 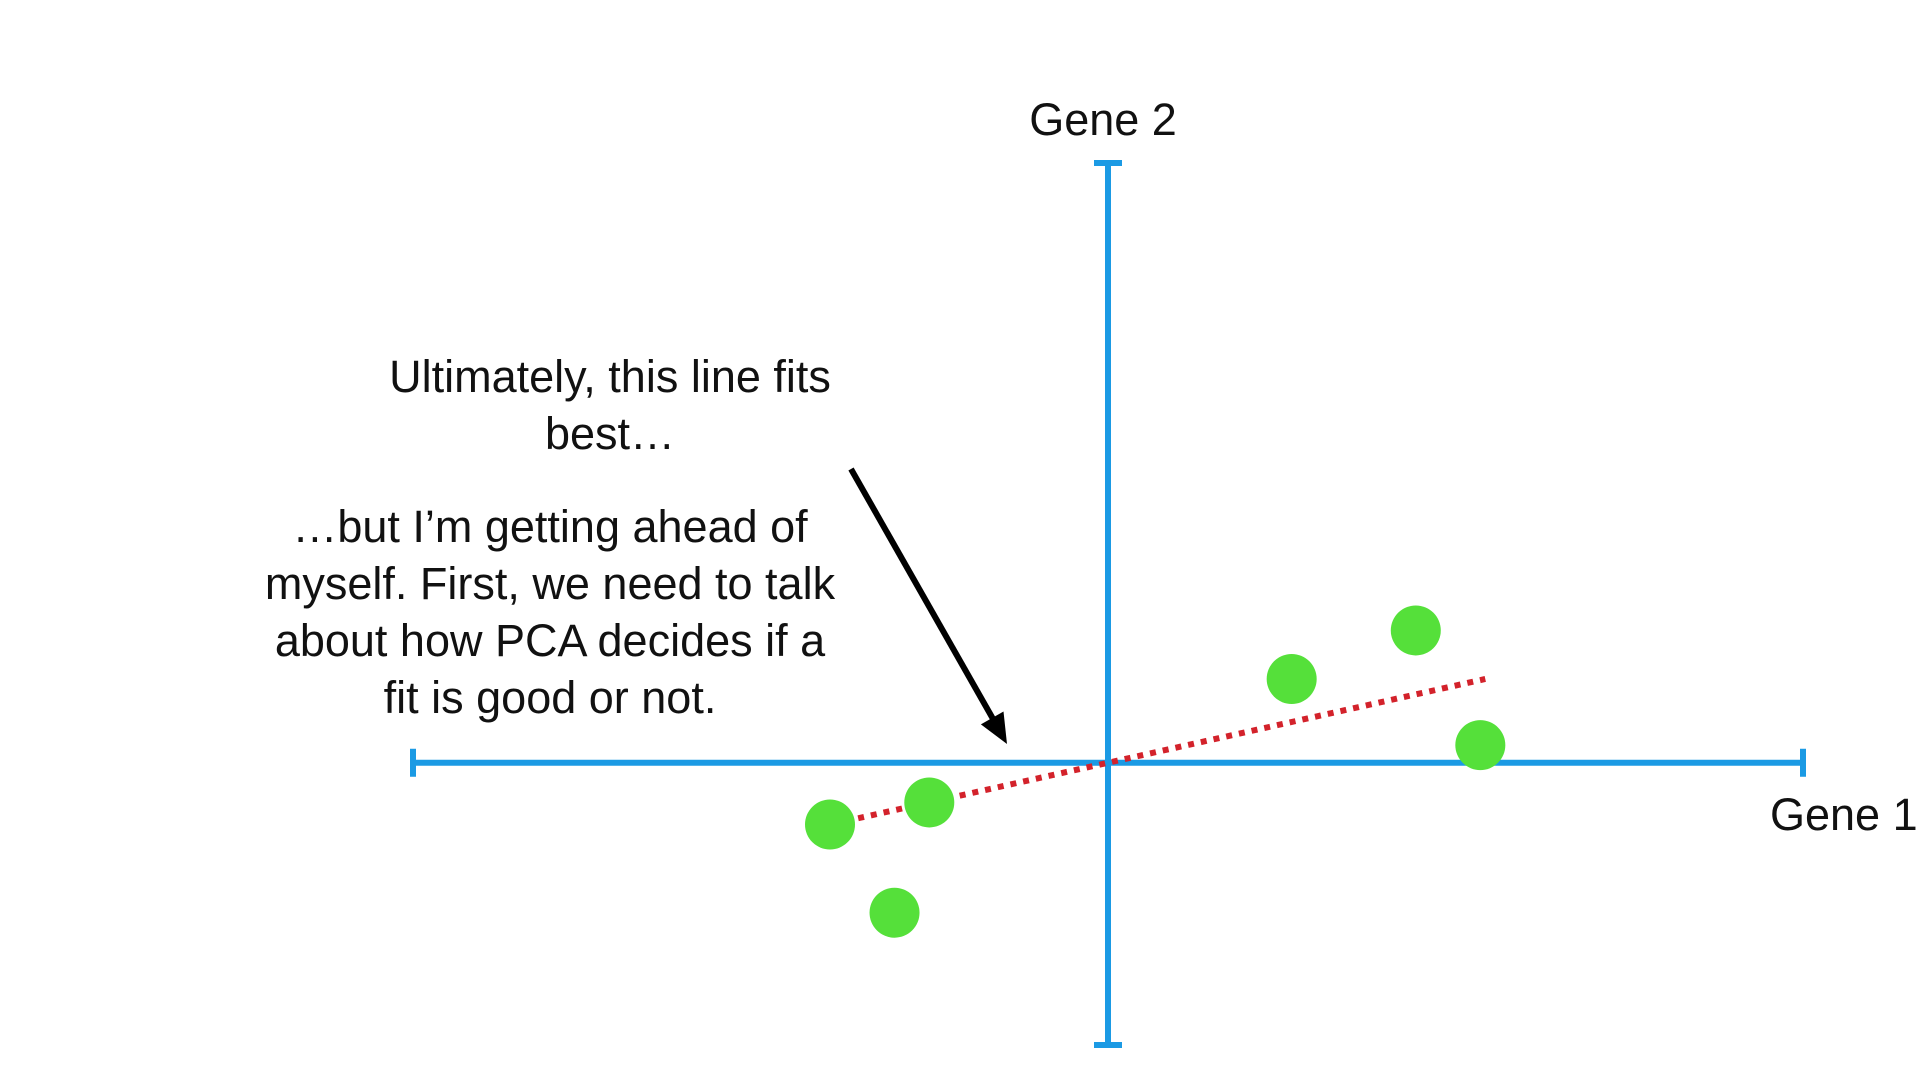 I want to click on fit-line-layer, so click(x=1152, y=753).